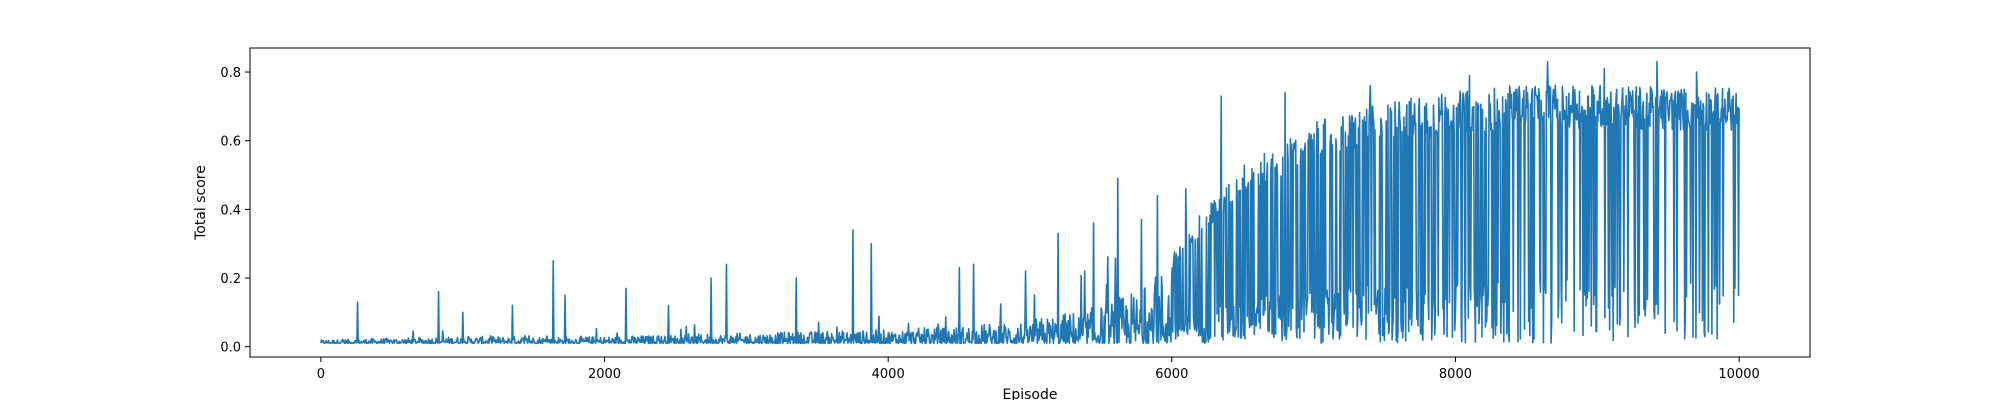 The width and height of the screenshot is (2000, 400). I want to click on y-tick-label: 0.4, so click(230, 210).